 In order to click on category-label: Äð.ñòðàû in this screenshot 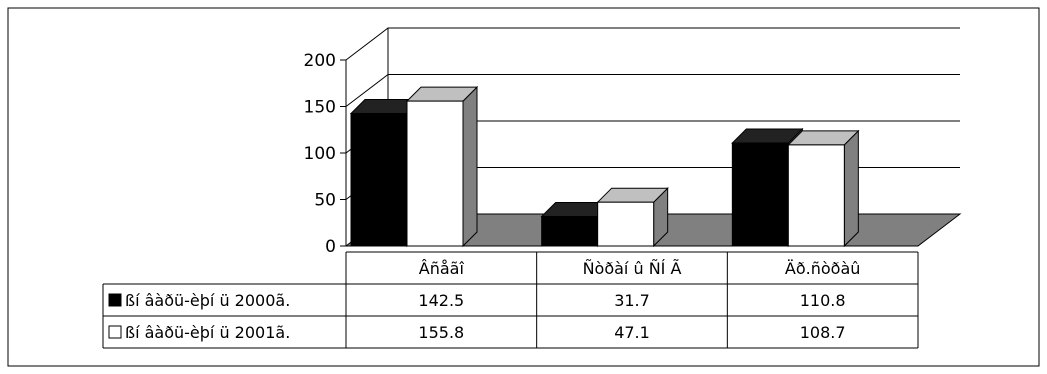, I will do `click(822, 268)`.